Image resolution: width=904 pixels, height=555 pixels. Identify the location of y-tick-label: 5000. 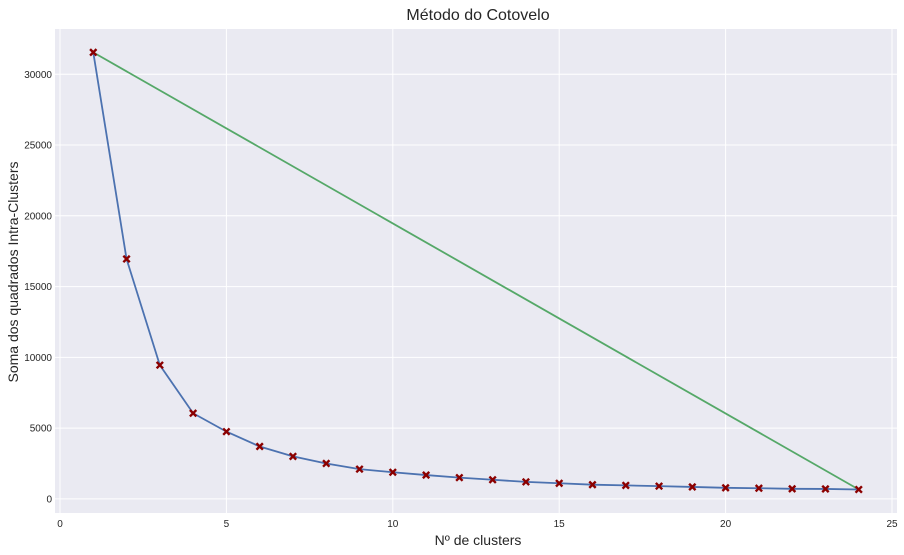
(41, 429).